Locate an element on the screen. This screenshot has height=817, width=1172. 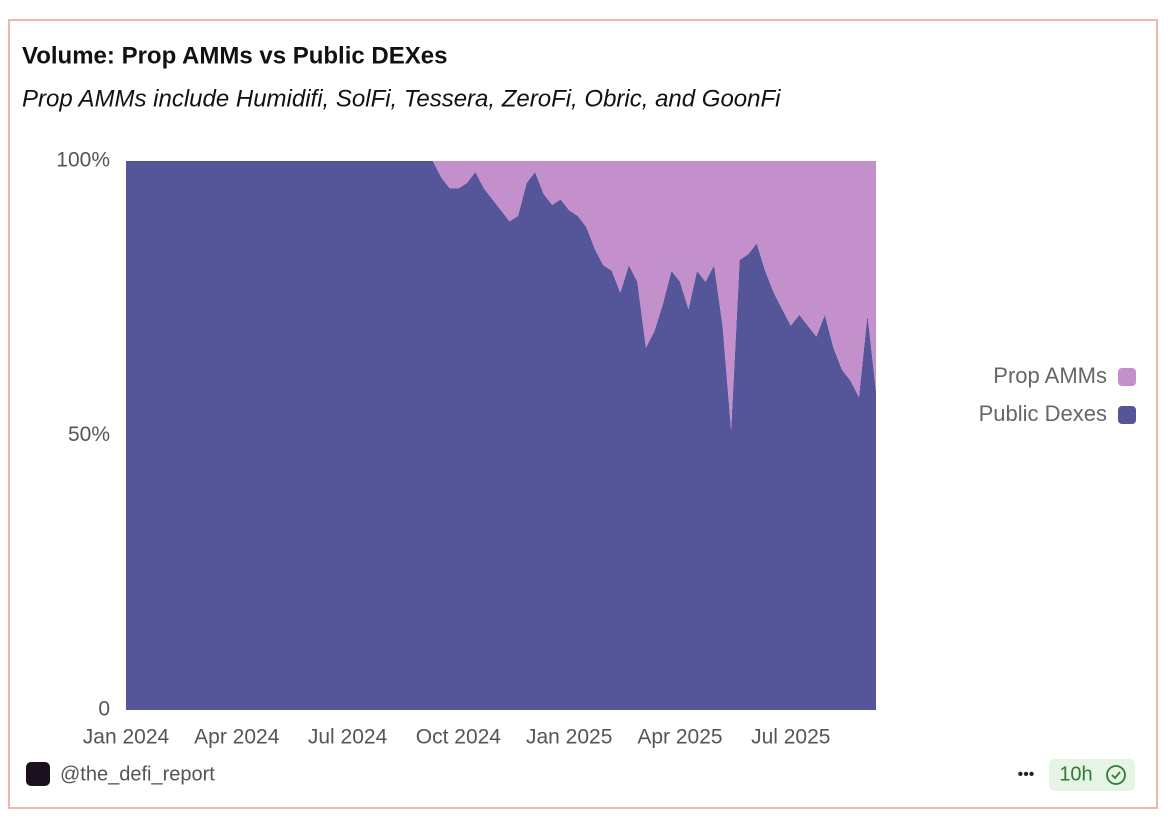
verified-check is located at coordinates (1116, 775).